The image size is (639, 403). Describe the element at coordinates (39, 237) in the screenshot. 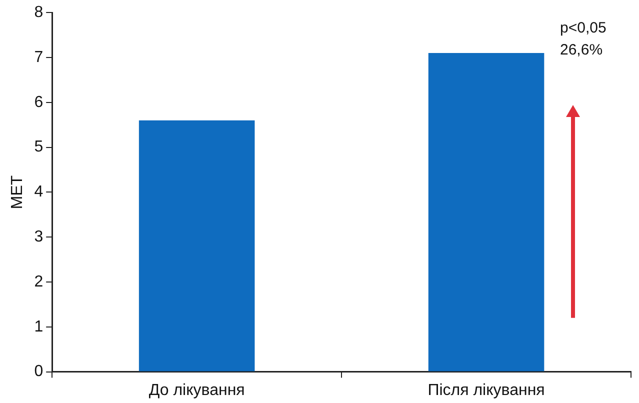

I see `y-tick-label: 3` at that location.